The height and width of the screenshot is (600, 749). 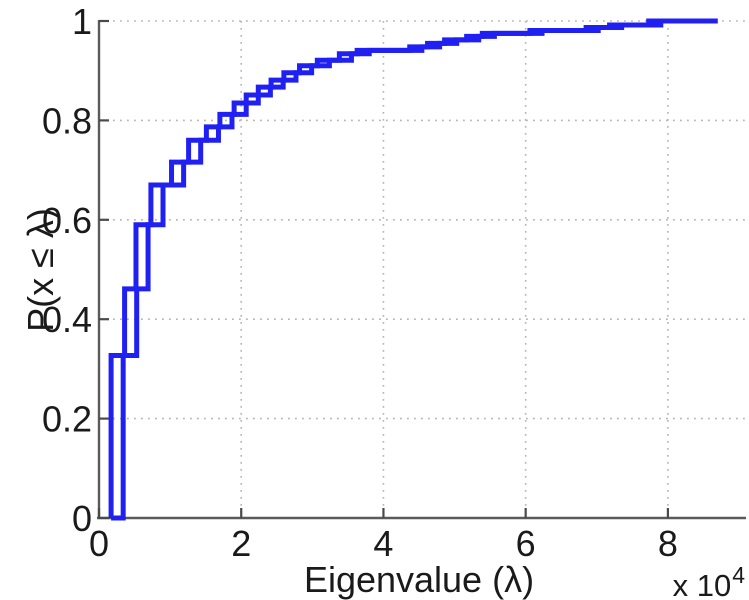 I want to click on x-axis-multiplier-base: x 10, so click(x=702, y=584).